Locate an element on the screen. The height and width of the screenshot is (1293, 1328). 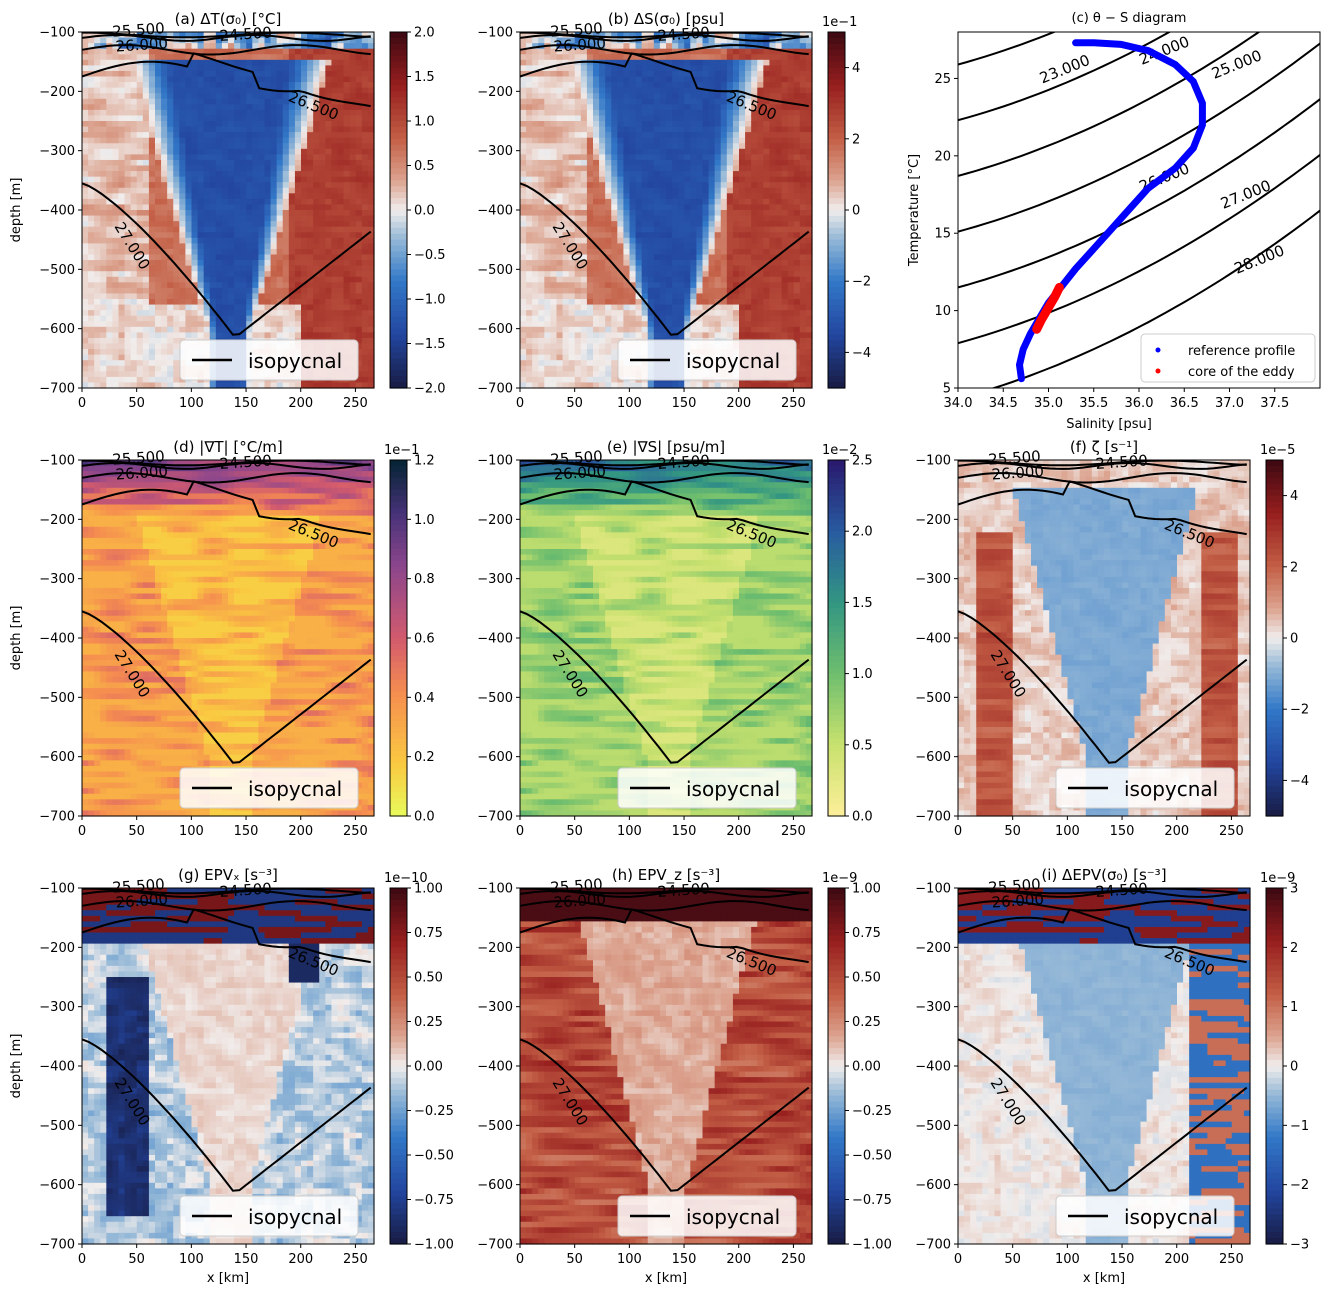
colorbar-tick-label: −1.5 is located at coordinates (430, 344).